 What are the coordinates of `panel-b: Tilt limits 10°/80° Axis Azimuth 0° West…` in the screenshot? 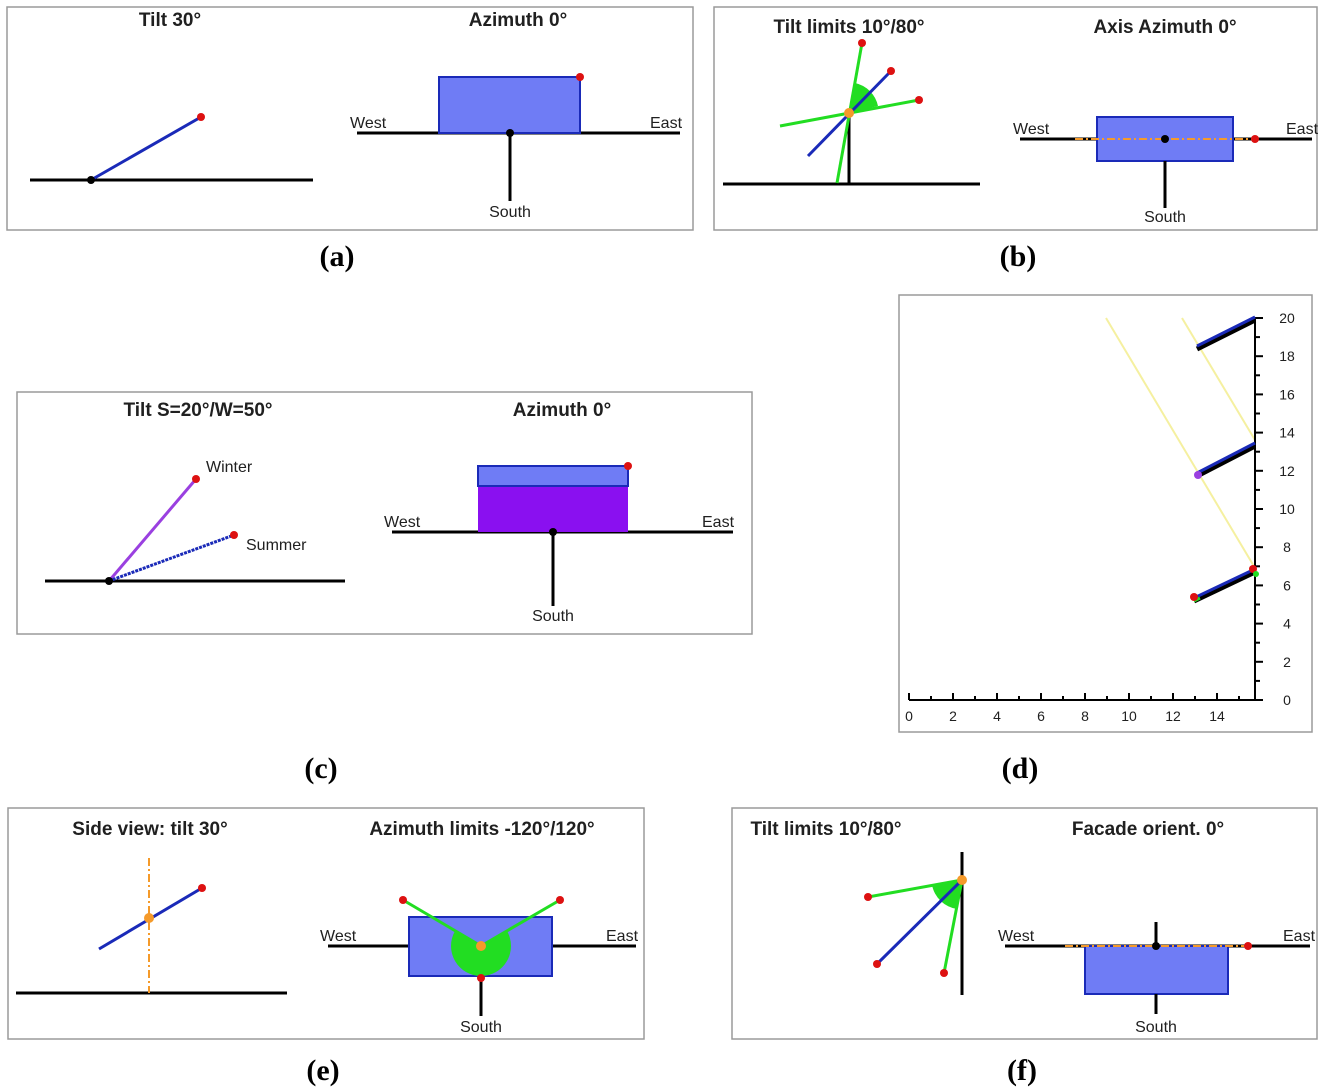 It's located at (1016, 118).